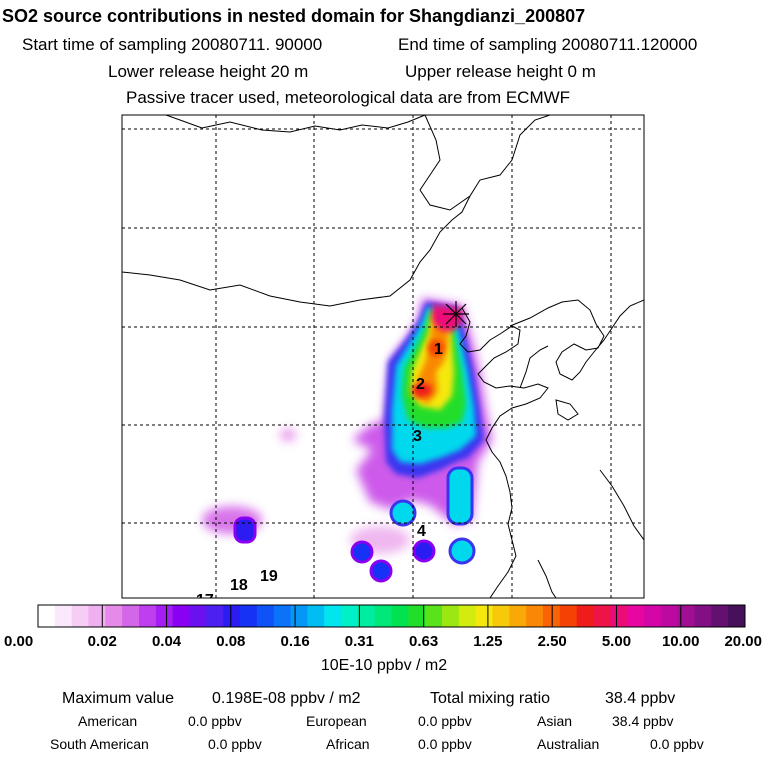 Image resolution: width=768 pixels, height=768 pixels. Describe the element at coordinates (371, 561) in the screenshot. I see `plume-blob-pair` at that location.